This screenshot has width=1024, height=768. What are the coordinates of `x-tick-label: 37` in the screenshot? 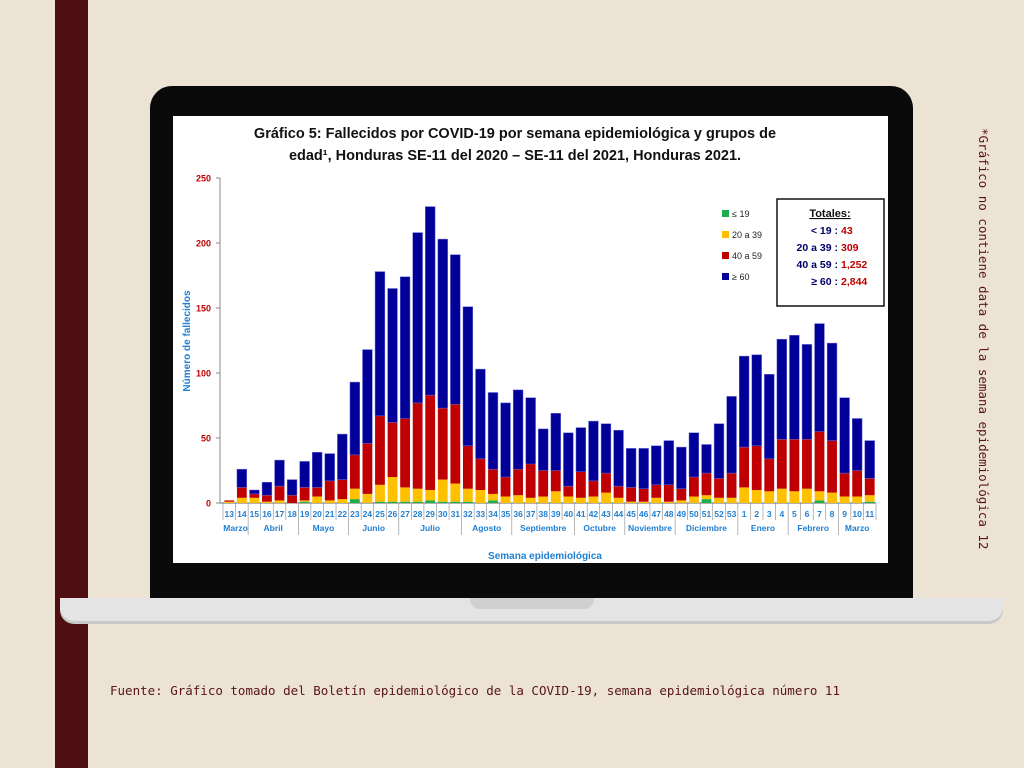 It's located at (531, 514).